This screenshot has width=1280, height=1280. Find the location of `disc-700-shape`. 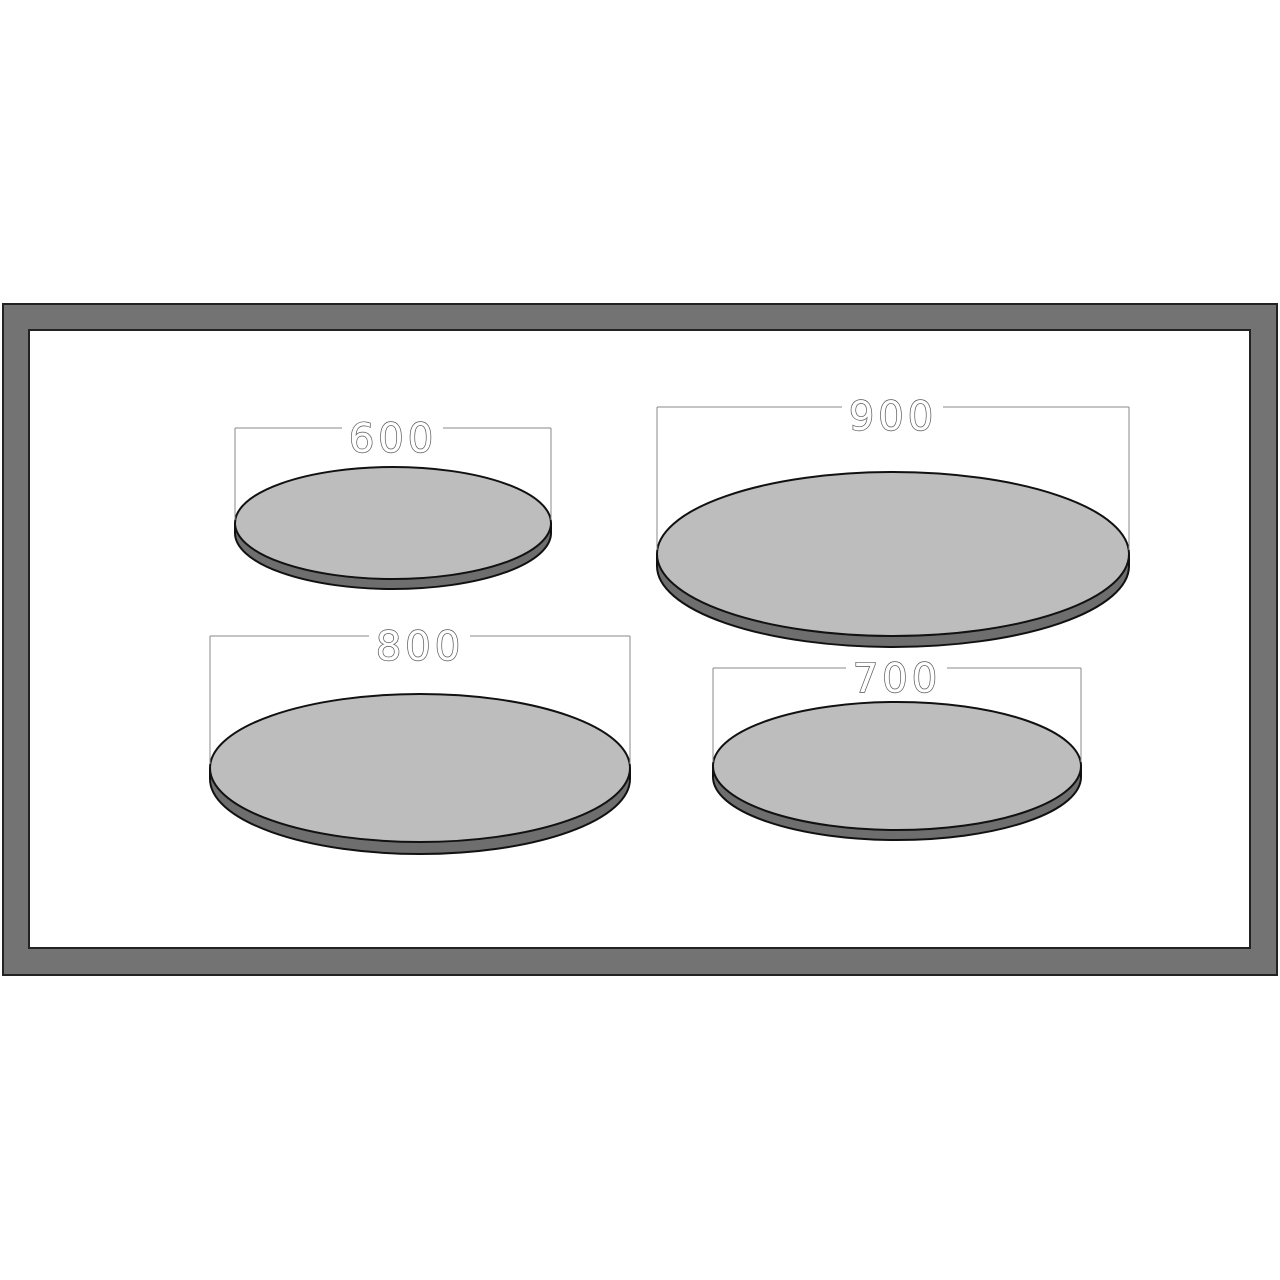

disc-700-shape is located at coordinates (897, 771).